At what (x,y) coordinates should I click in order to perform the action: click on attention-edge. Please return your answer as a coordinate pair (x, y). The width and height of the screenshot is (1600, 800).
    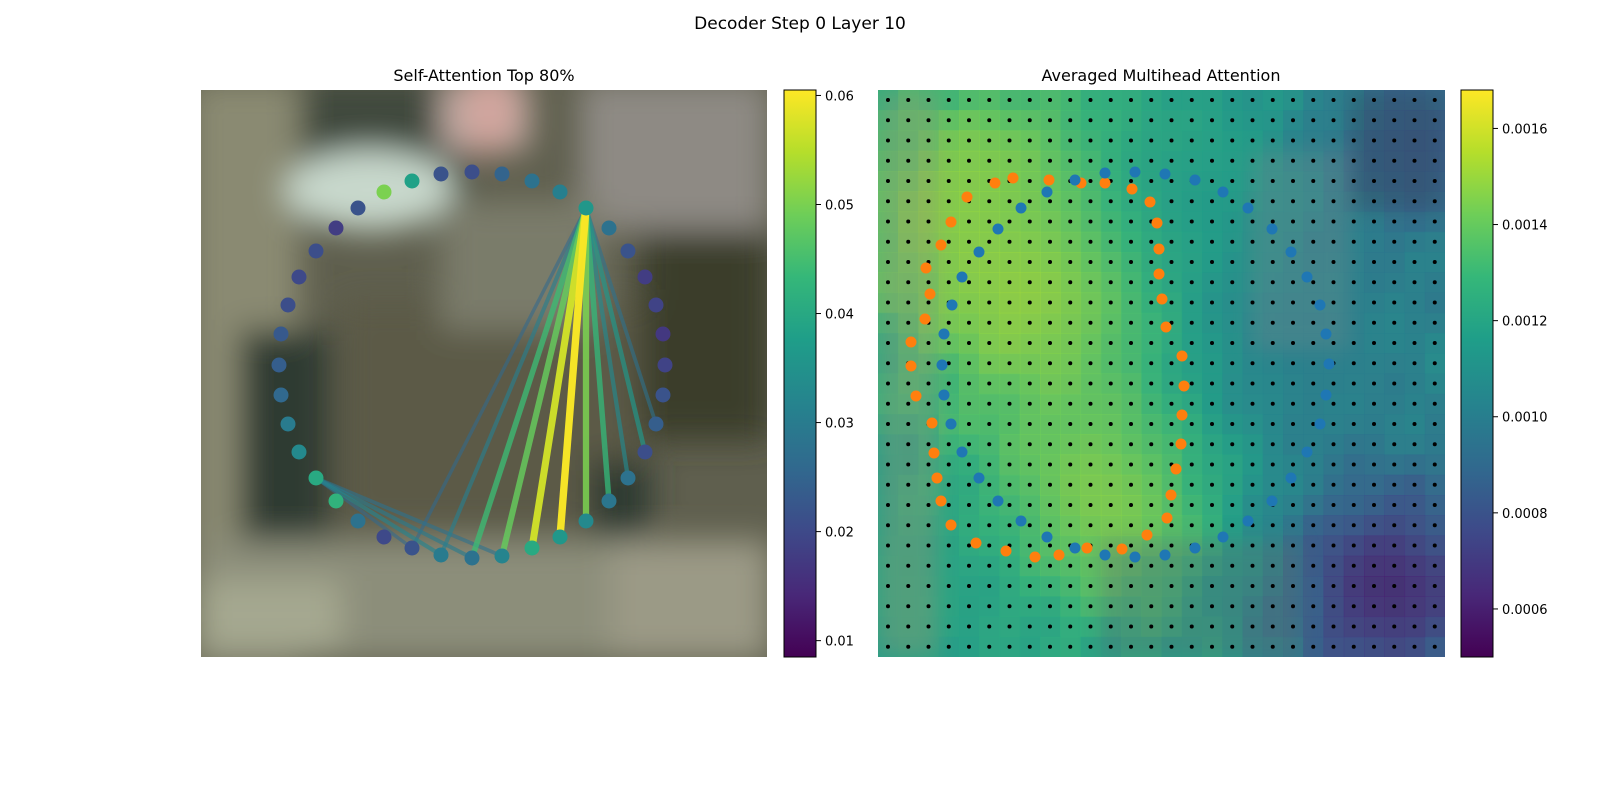
    Looking at the image, I should click on (513, 381).